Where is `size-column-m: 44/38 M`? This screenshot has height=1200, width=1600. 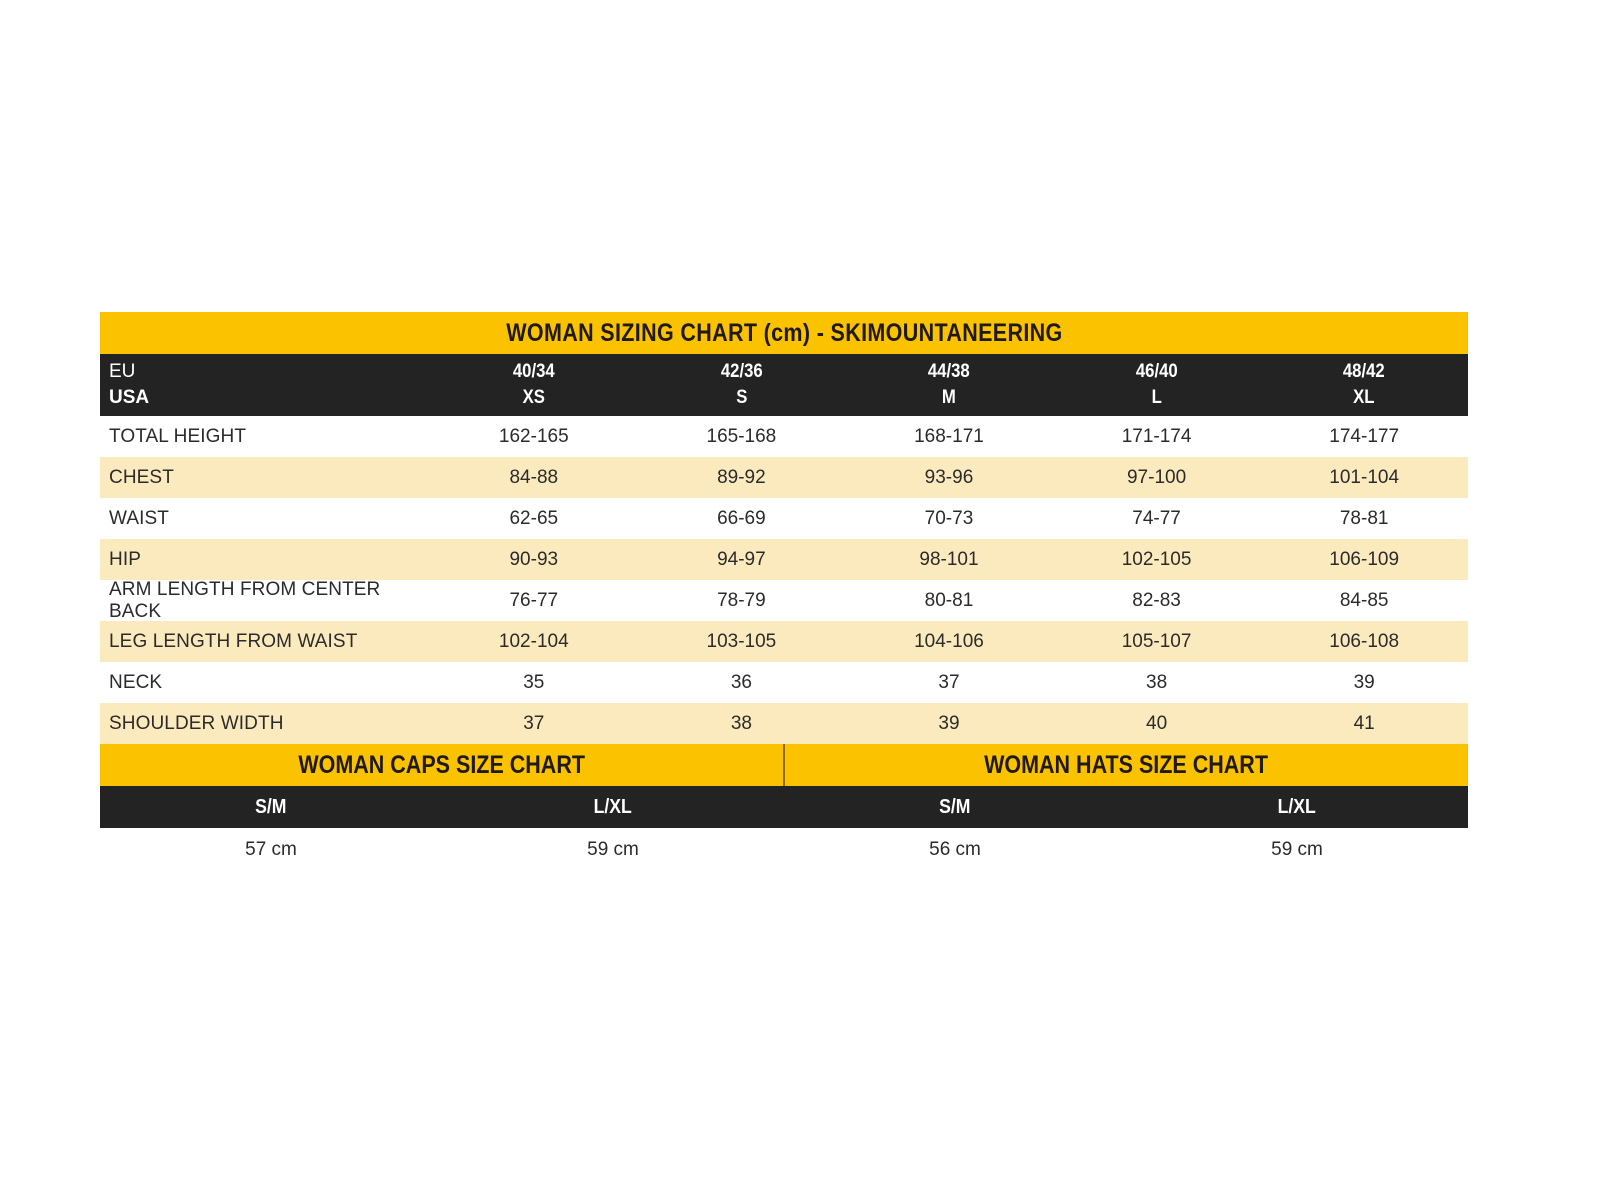 size-column-m: 44/38 M is located at coordinates (949, 385).